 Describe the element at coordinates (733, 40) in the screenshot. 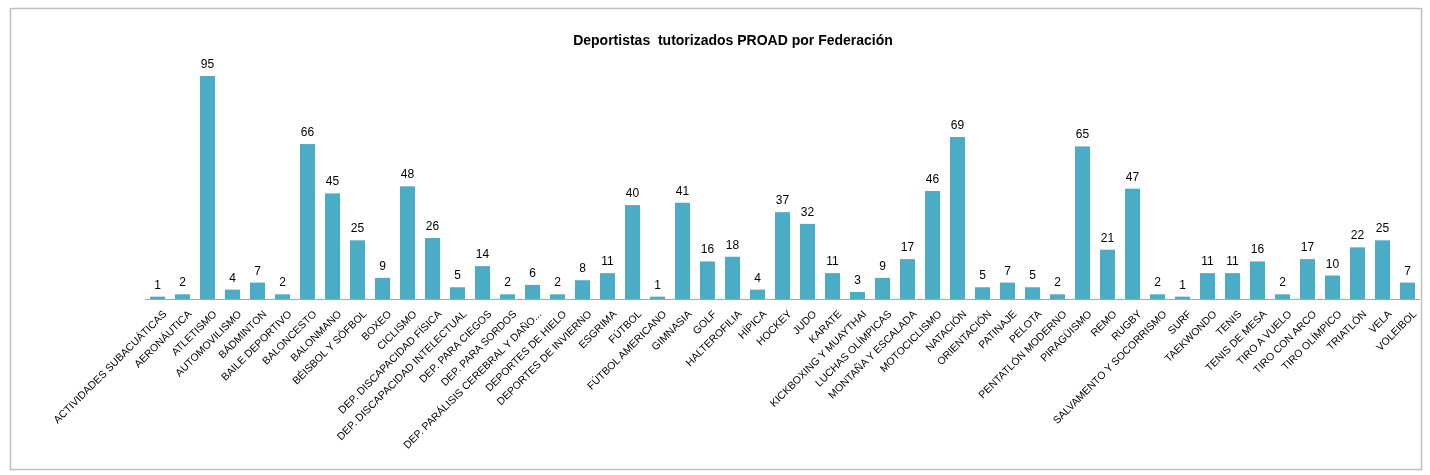

I see `chart-title: Deportistas tutorizados PROAD por Federación` at that location.